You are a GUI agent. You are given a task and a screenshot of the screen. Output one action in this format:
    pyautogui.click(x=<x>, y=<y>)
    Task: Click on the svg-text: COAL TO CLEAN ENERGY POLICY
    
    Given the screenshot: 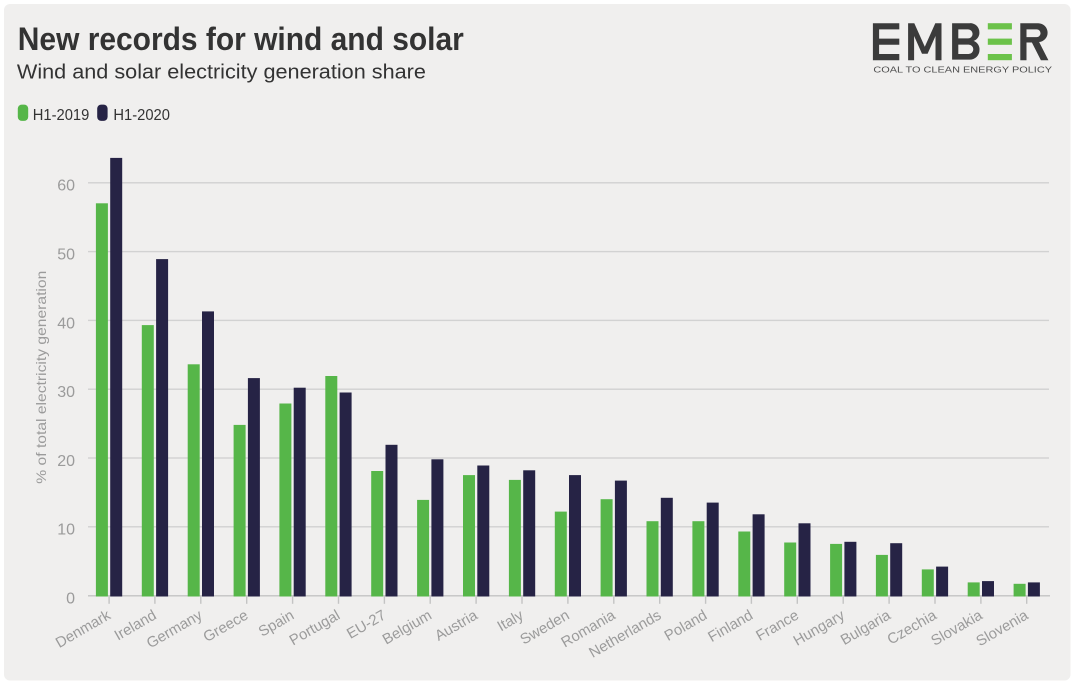 What is the action you would take?
    pyautogui.click(x=963, y=70)
    